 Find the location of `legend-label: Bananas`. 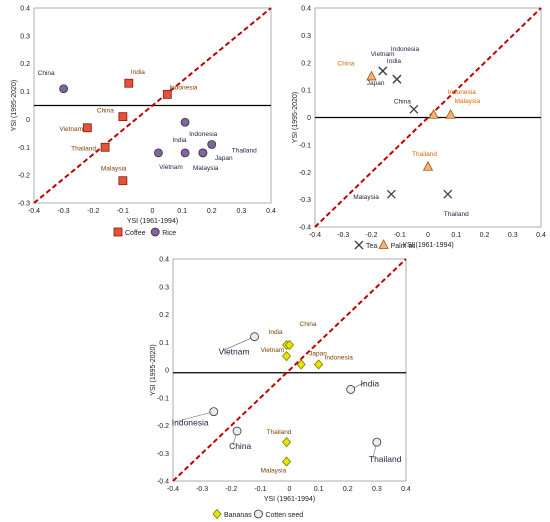

legend-label: Bananas is located at coordinates (238, 515).